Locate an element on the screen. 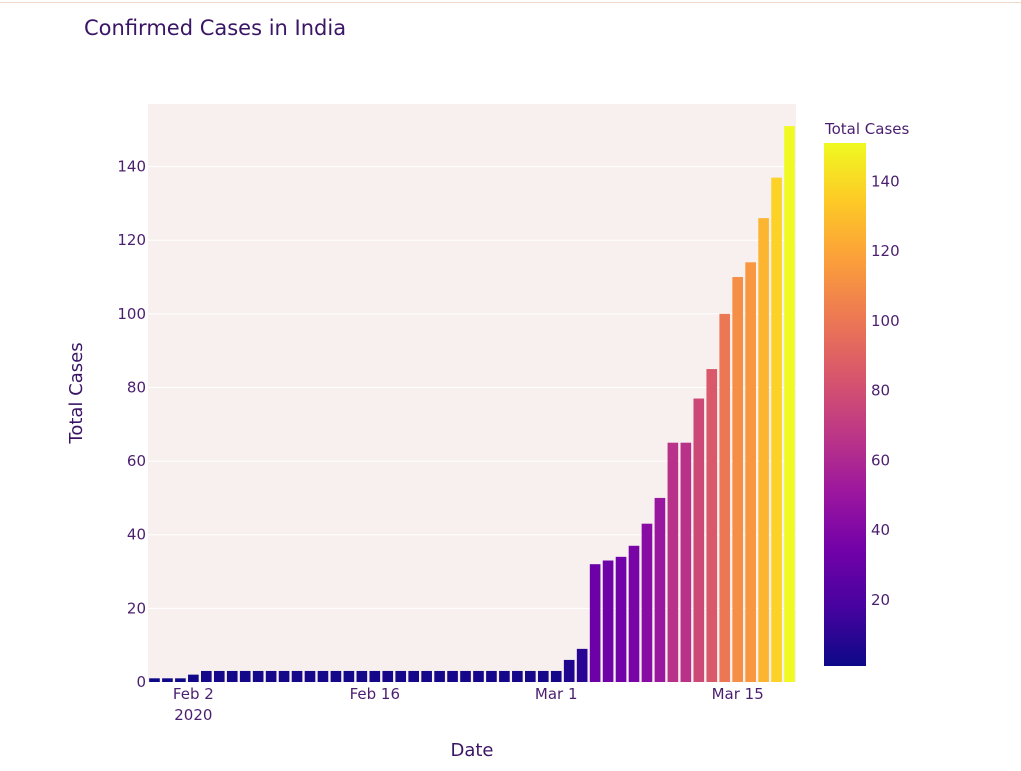 This screenshot has width=1021, height=771. colorbar-tick-label: 80 is located at coordinates (880, 391).